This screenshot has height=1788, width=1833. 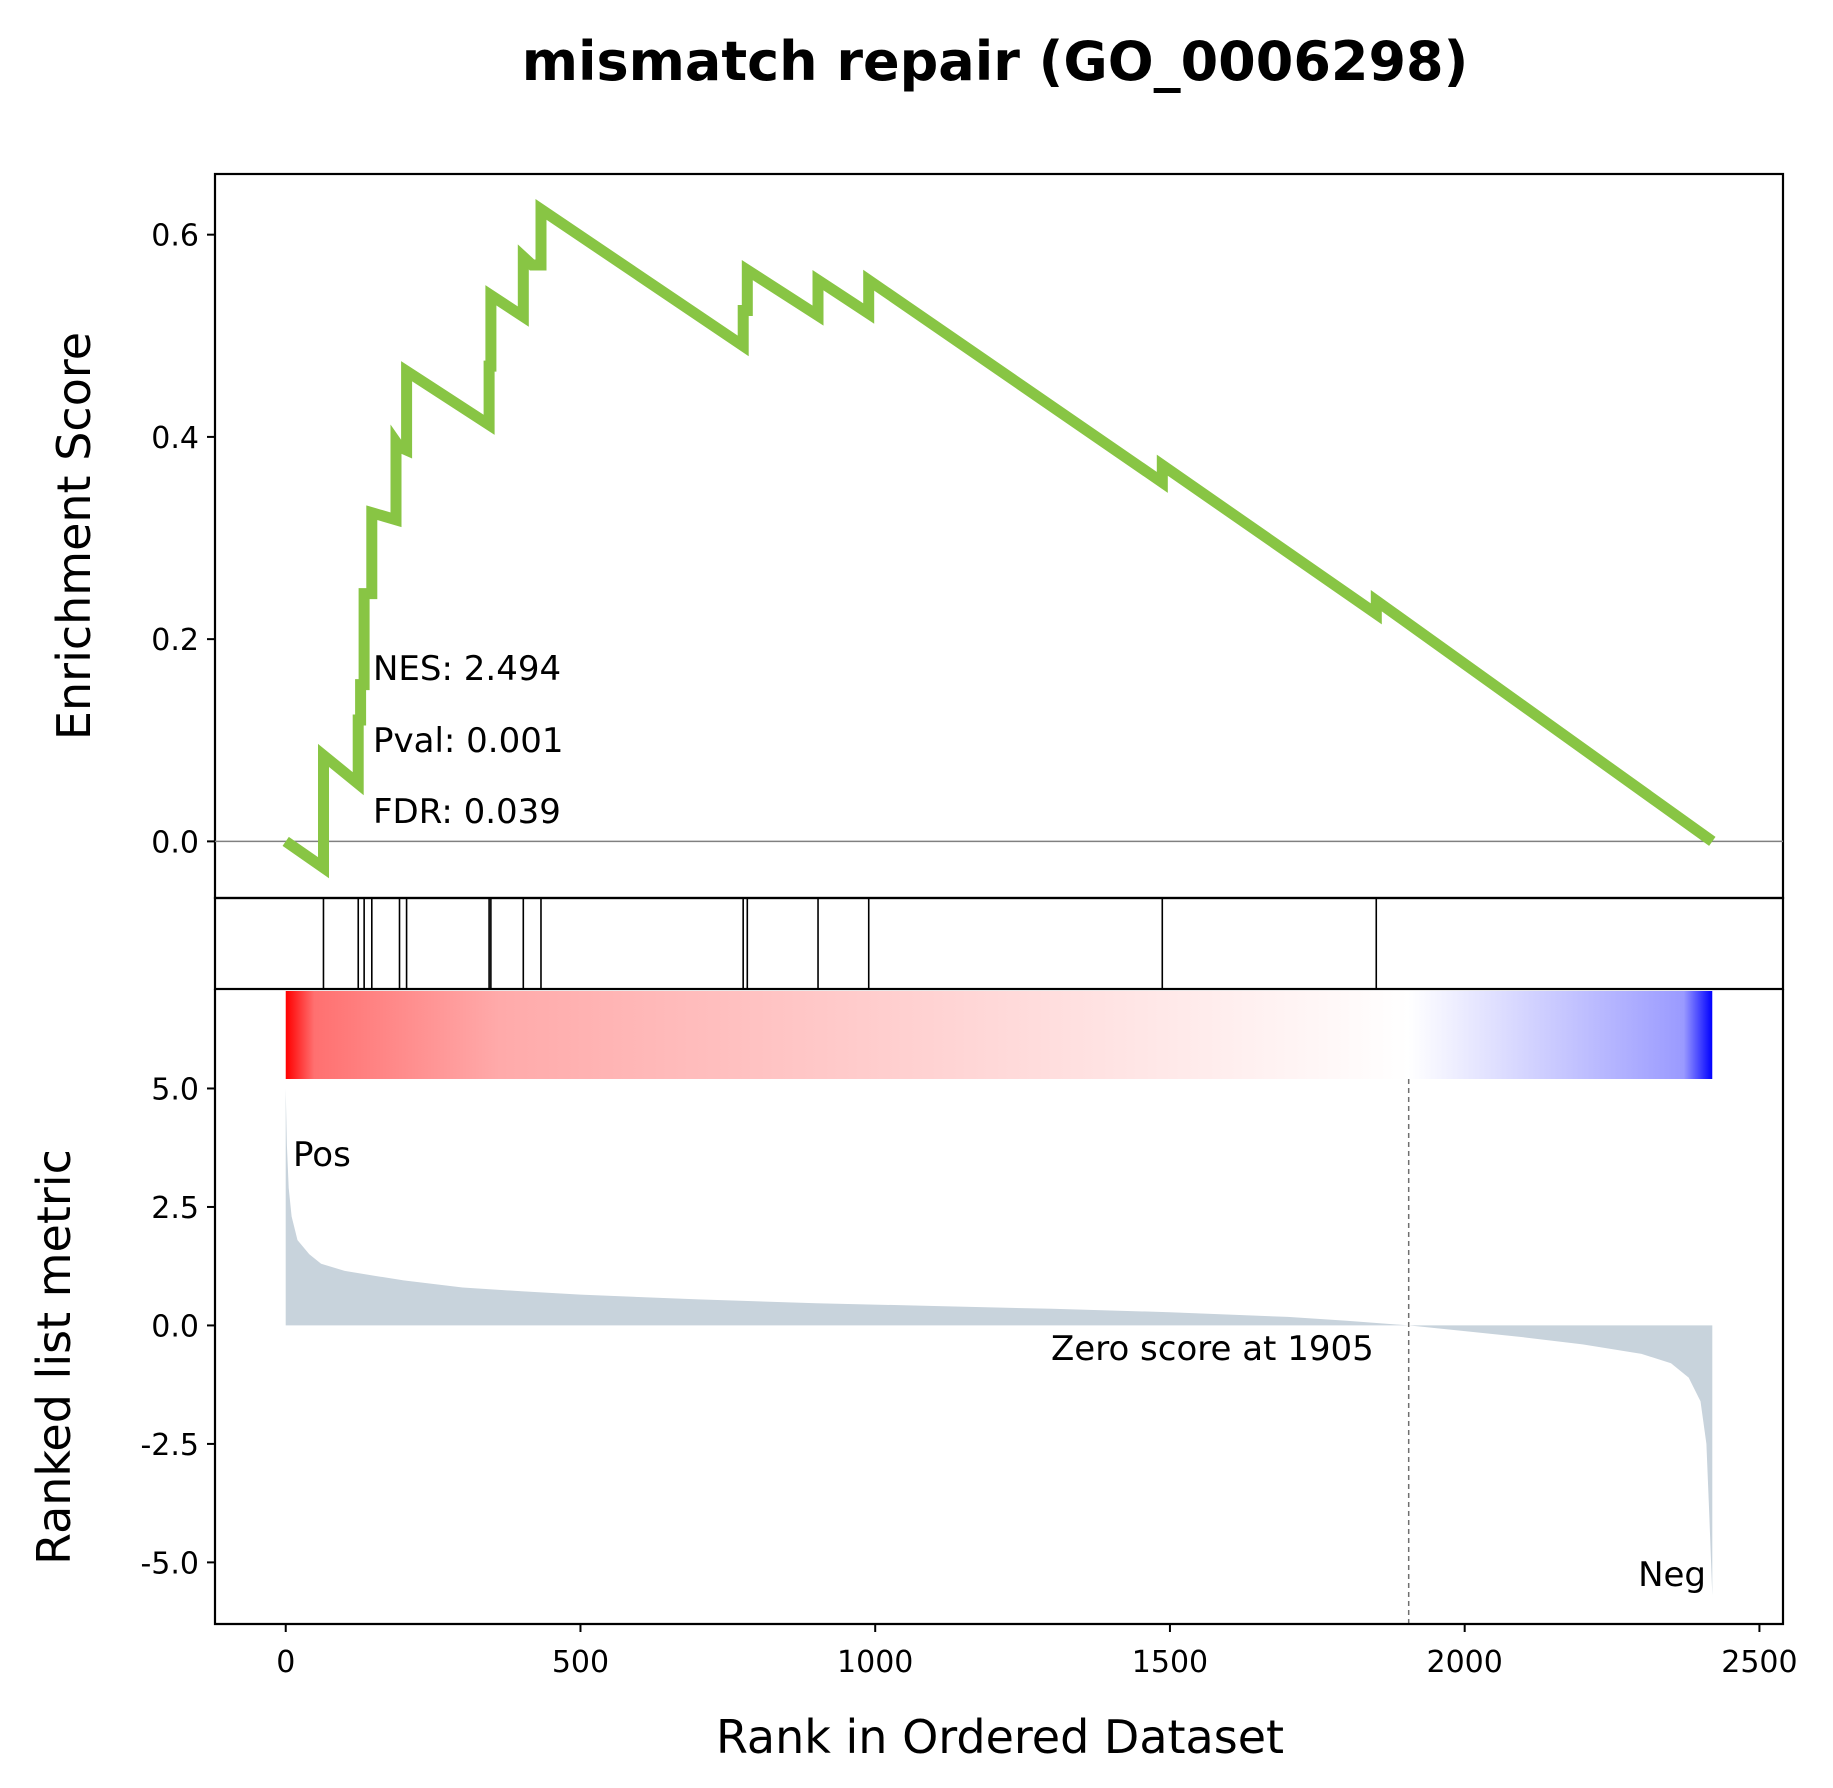 What do you see at coordinates (169, 1563) in the screenshot?
I see `ranked-metric-y-tick-label: -5.0` at bounding box center [169, 1563].